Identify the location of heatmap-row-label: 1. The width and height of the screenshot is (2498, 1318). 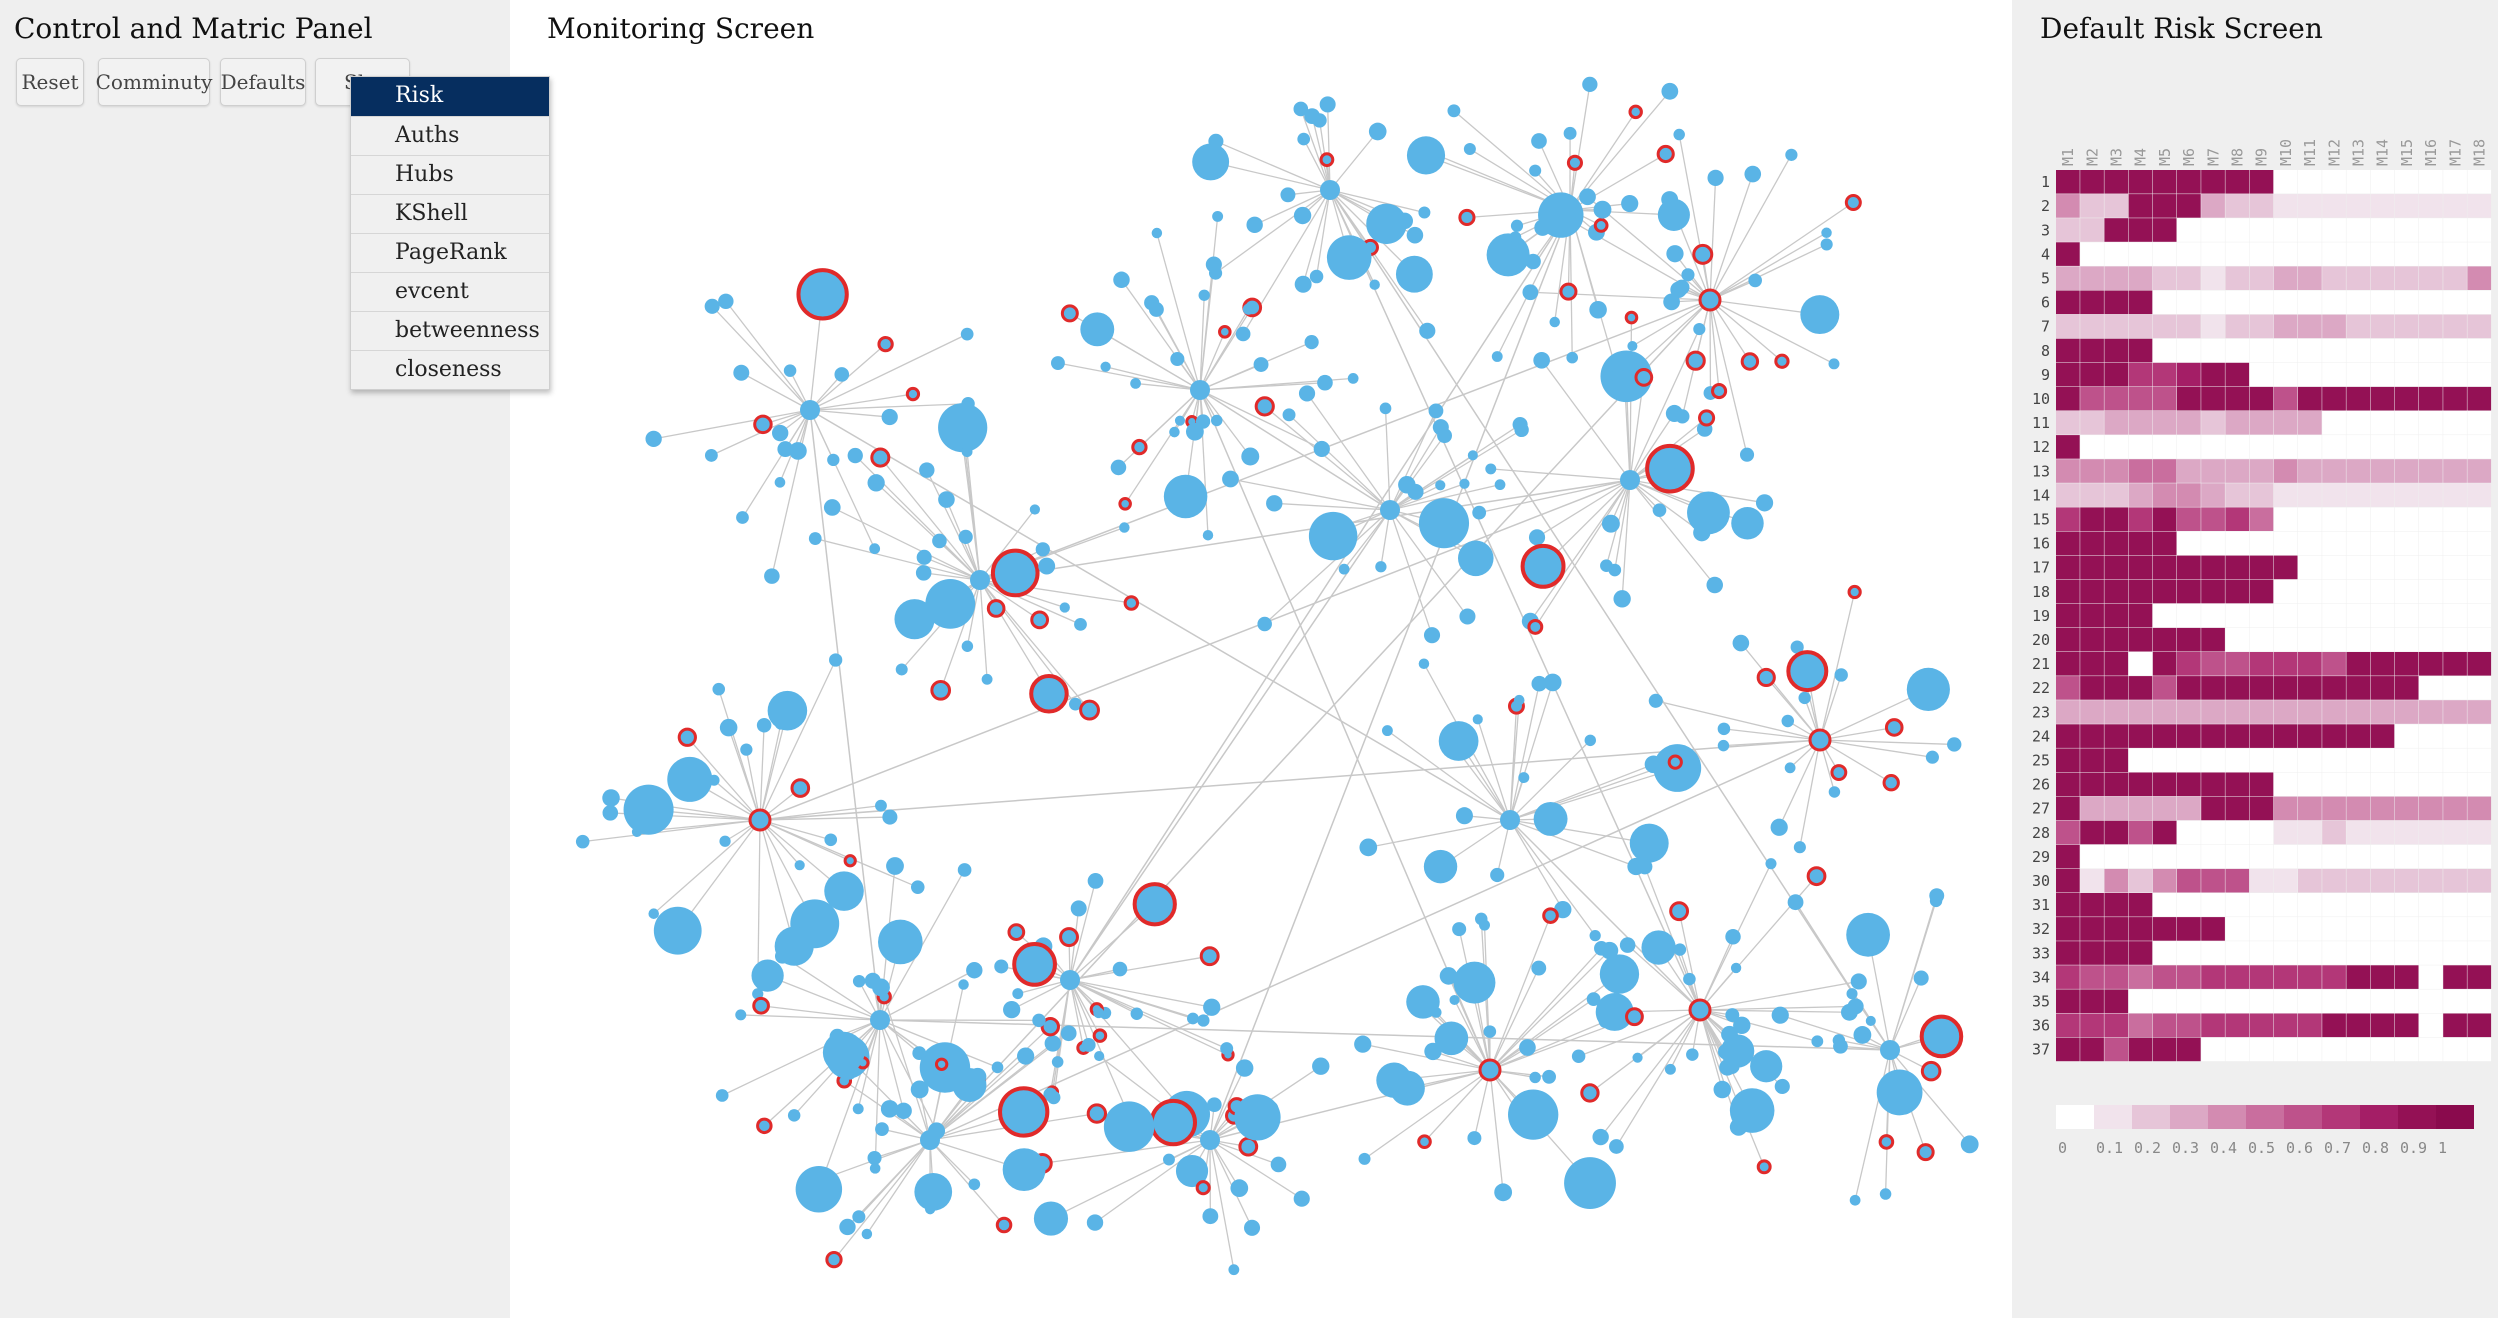
(2045, 182).